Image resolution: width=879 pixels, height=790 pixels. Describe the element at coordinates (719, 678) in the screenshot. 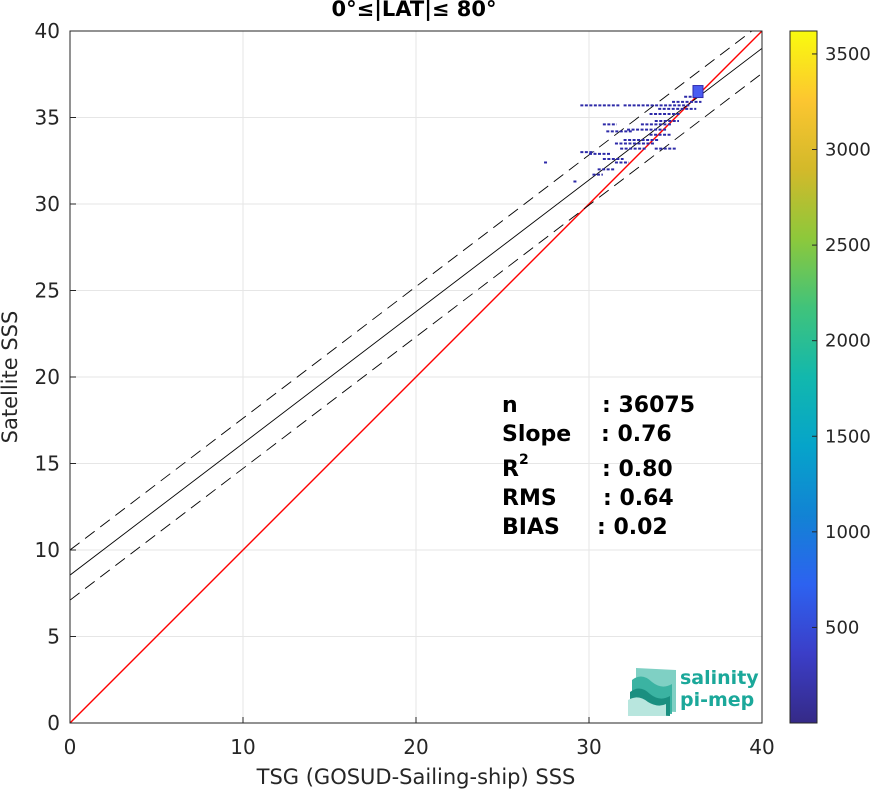

I see `logo-line1: salinity` at that location.